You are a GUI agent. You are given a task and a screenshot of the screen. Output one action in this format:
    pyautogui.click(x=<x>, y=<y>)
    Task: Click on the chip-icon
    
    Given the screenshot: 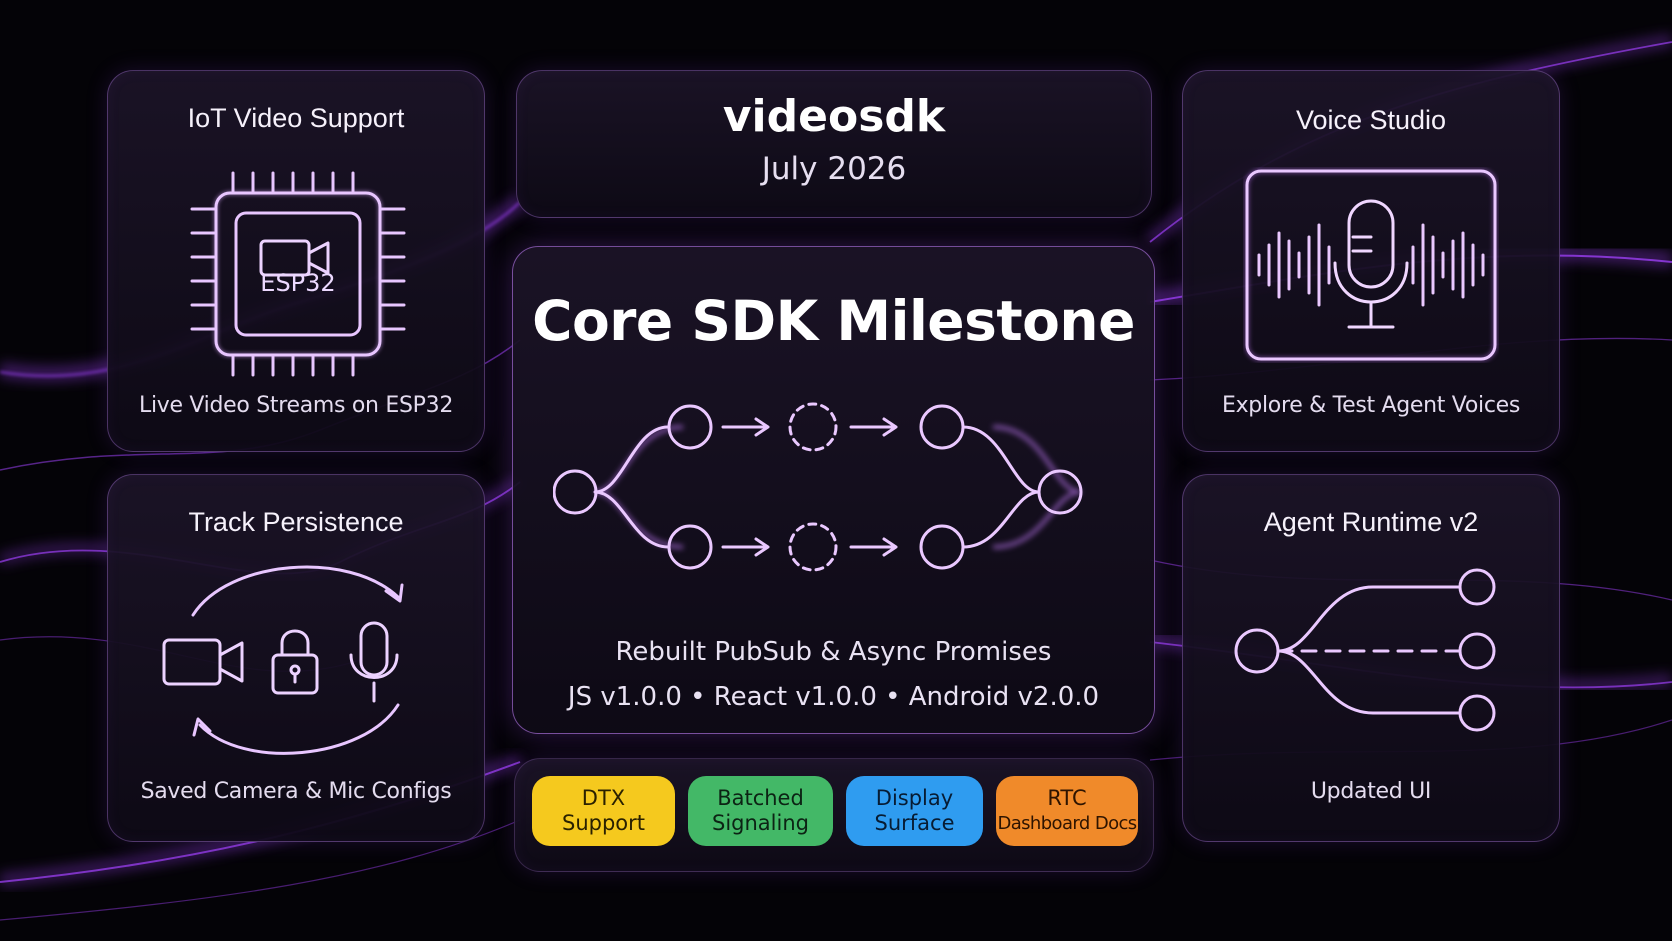 What is the action you would take?
    pyautogui.click(x=298, y=274)
    